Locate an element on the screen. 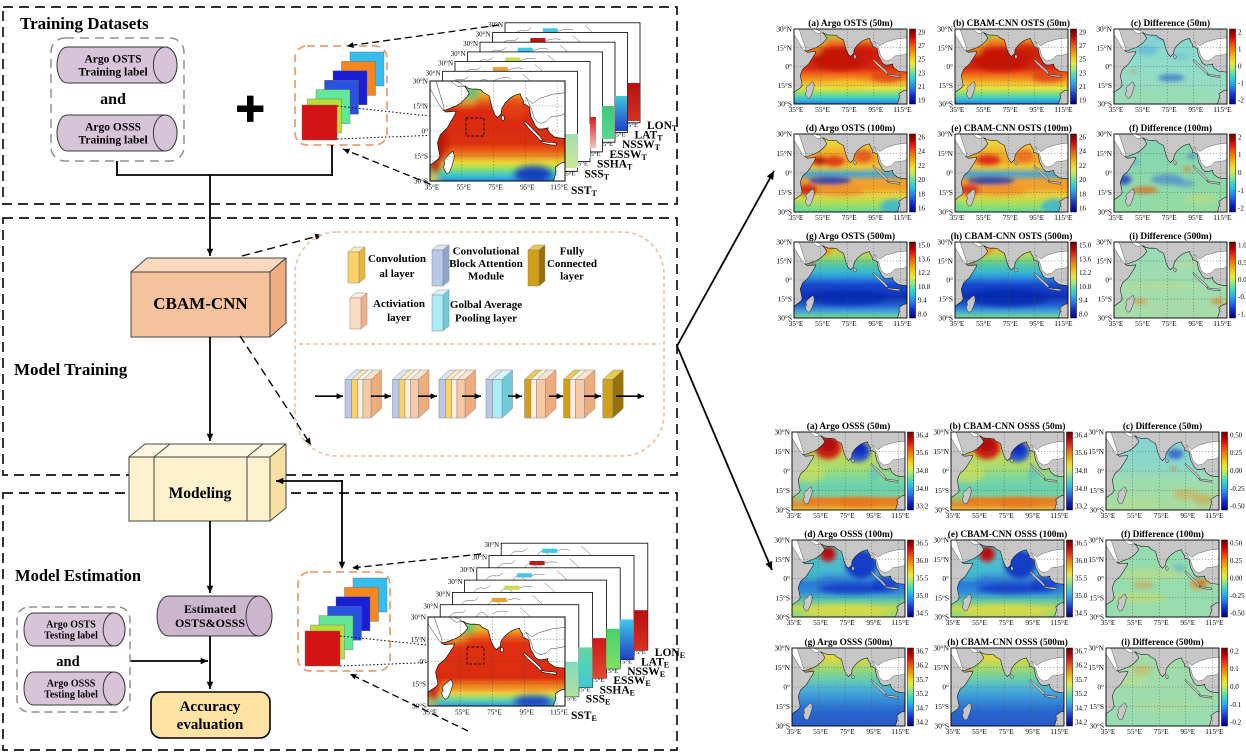  svg-text: 0.0 is located at coordinates (1234, 687).